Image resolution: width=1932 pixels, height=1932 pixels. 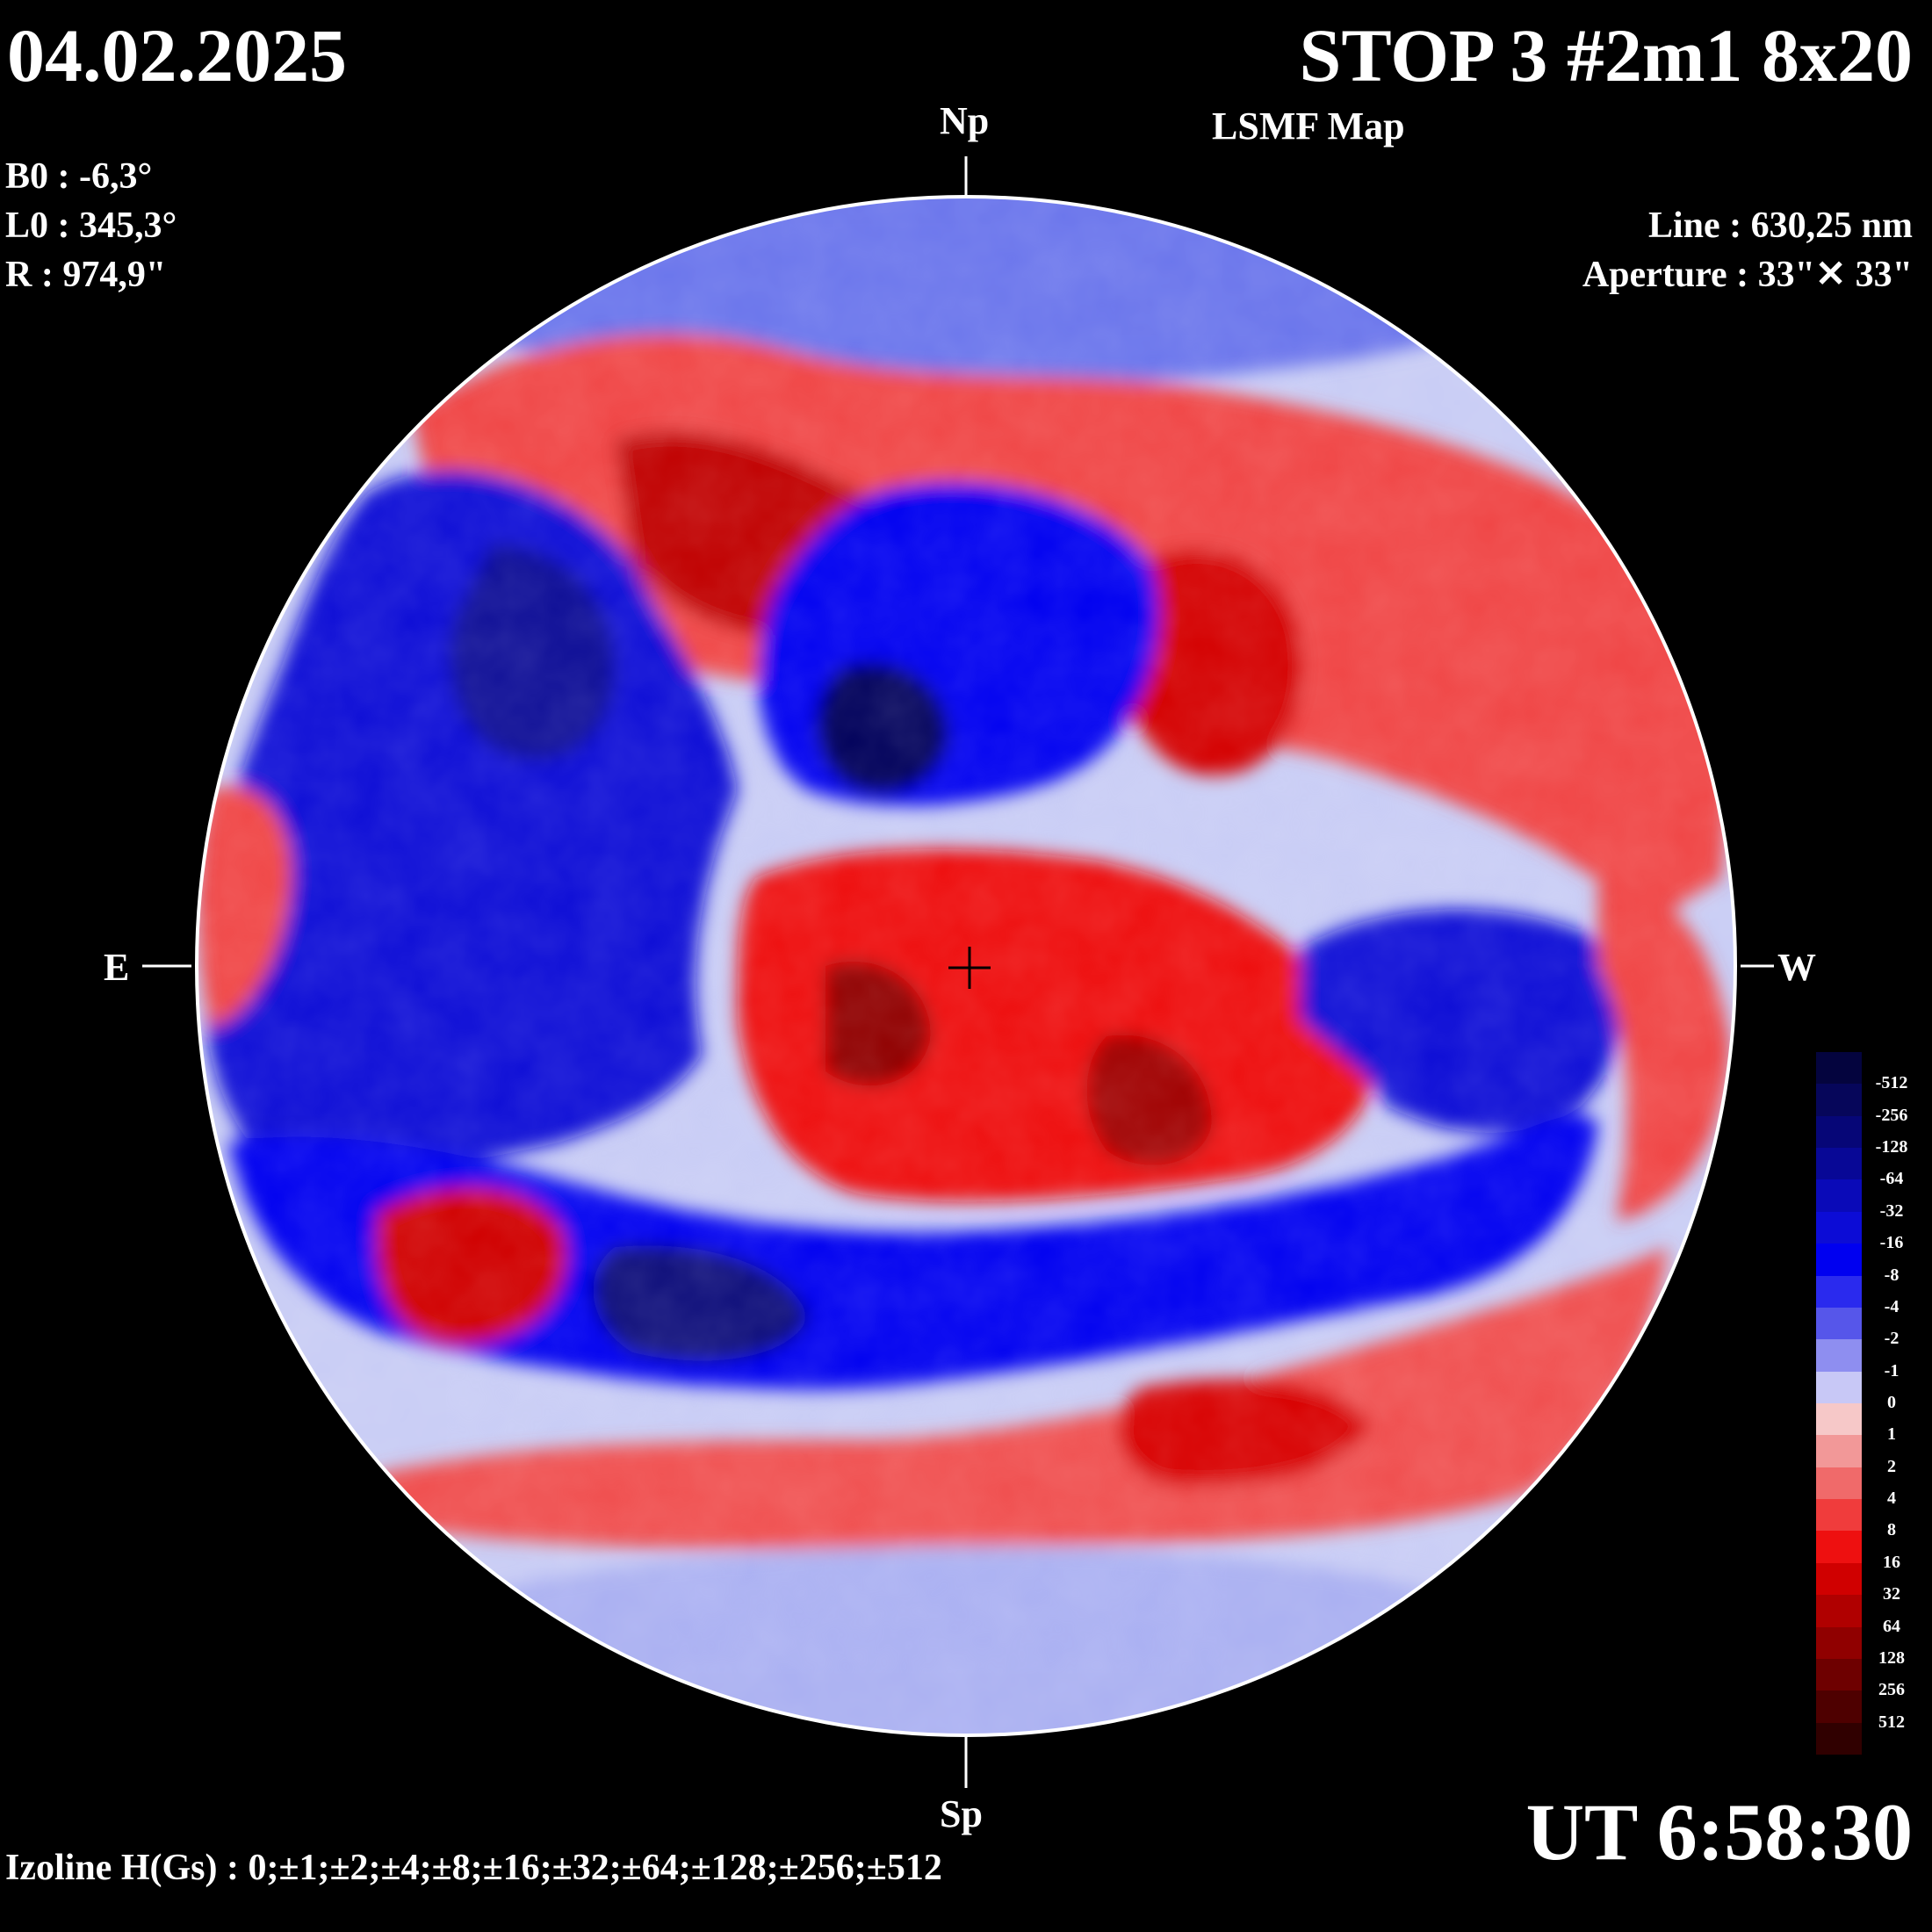 I want to click on map-title: STOP 3 #2m1 8x20, so click(x=1606, y=55).